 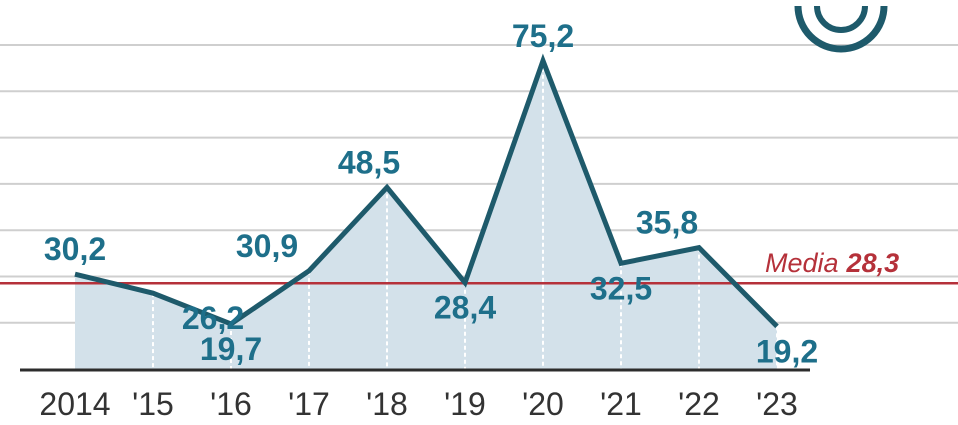 What do you see at coordinates (231, 404) in the screenshot?
I see `x-tick-label: '16` at bounding box center [231, 404].